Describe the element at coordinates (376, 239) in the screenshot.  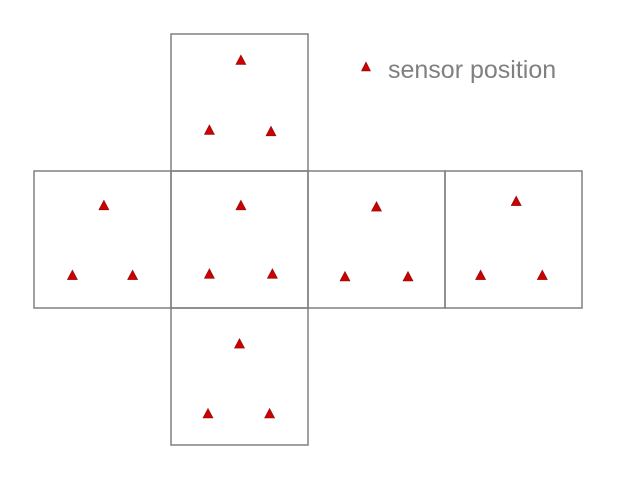
I see `cube-face-right` at that location.